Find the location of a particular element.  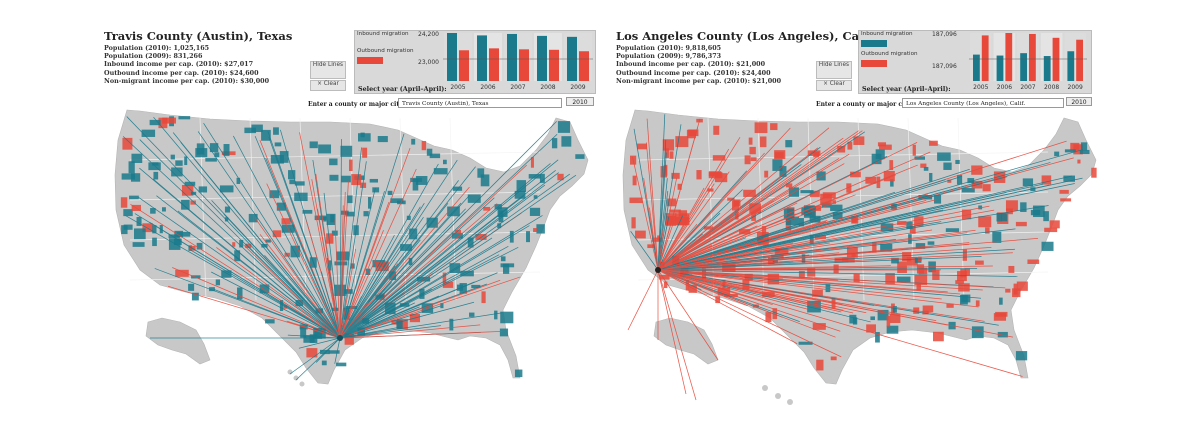

stat-line: Population (2010): 1,025,165 is located at coordinates (157, 48).